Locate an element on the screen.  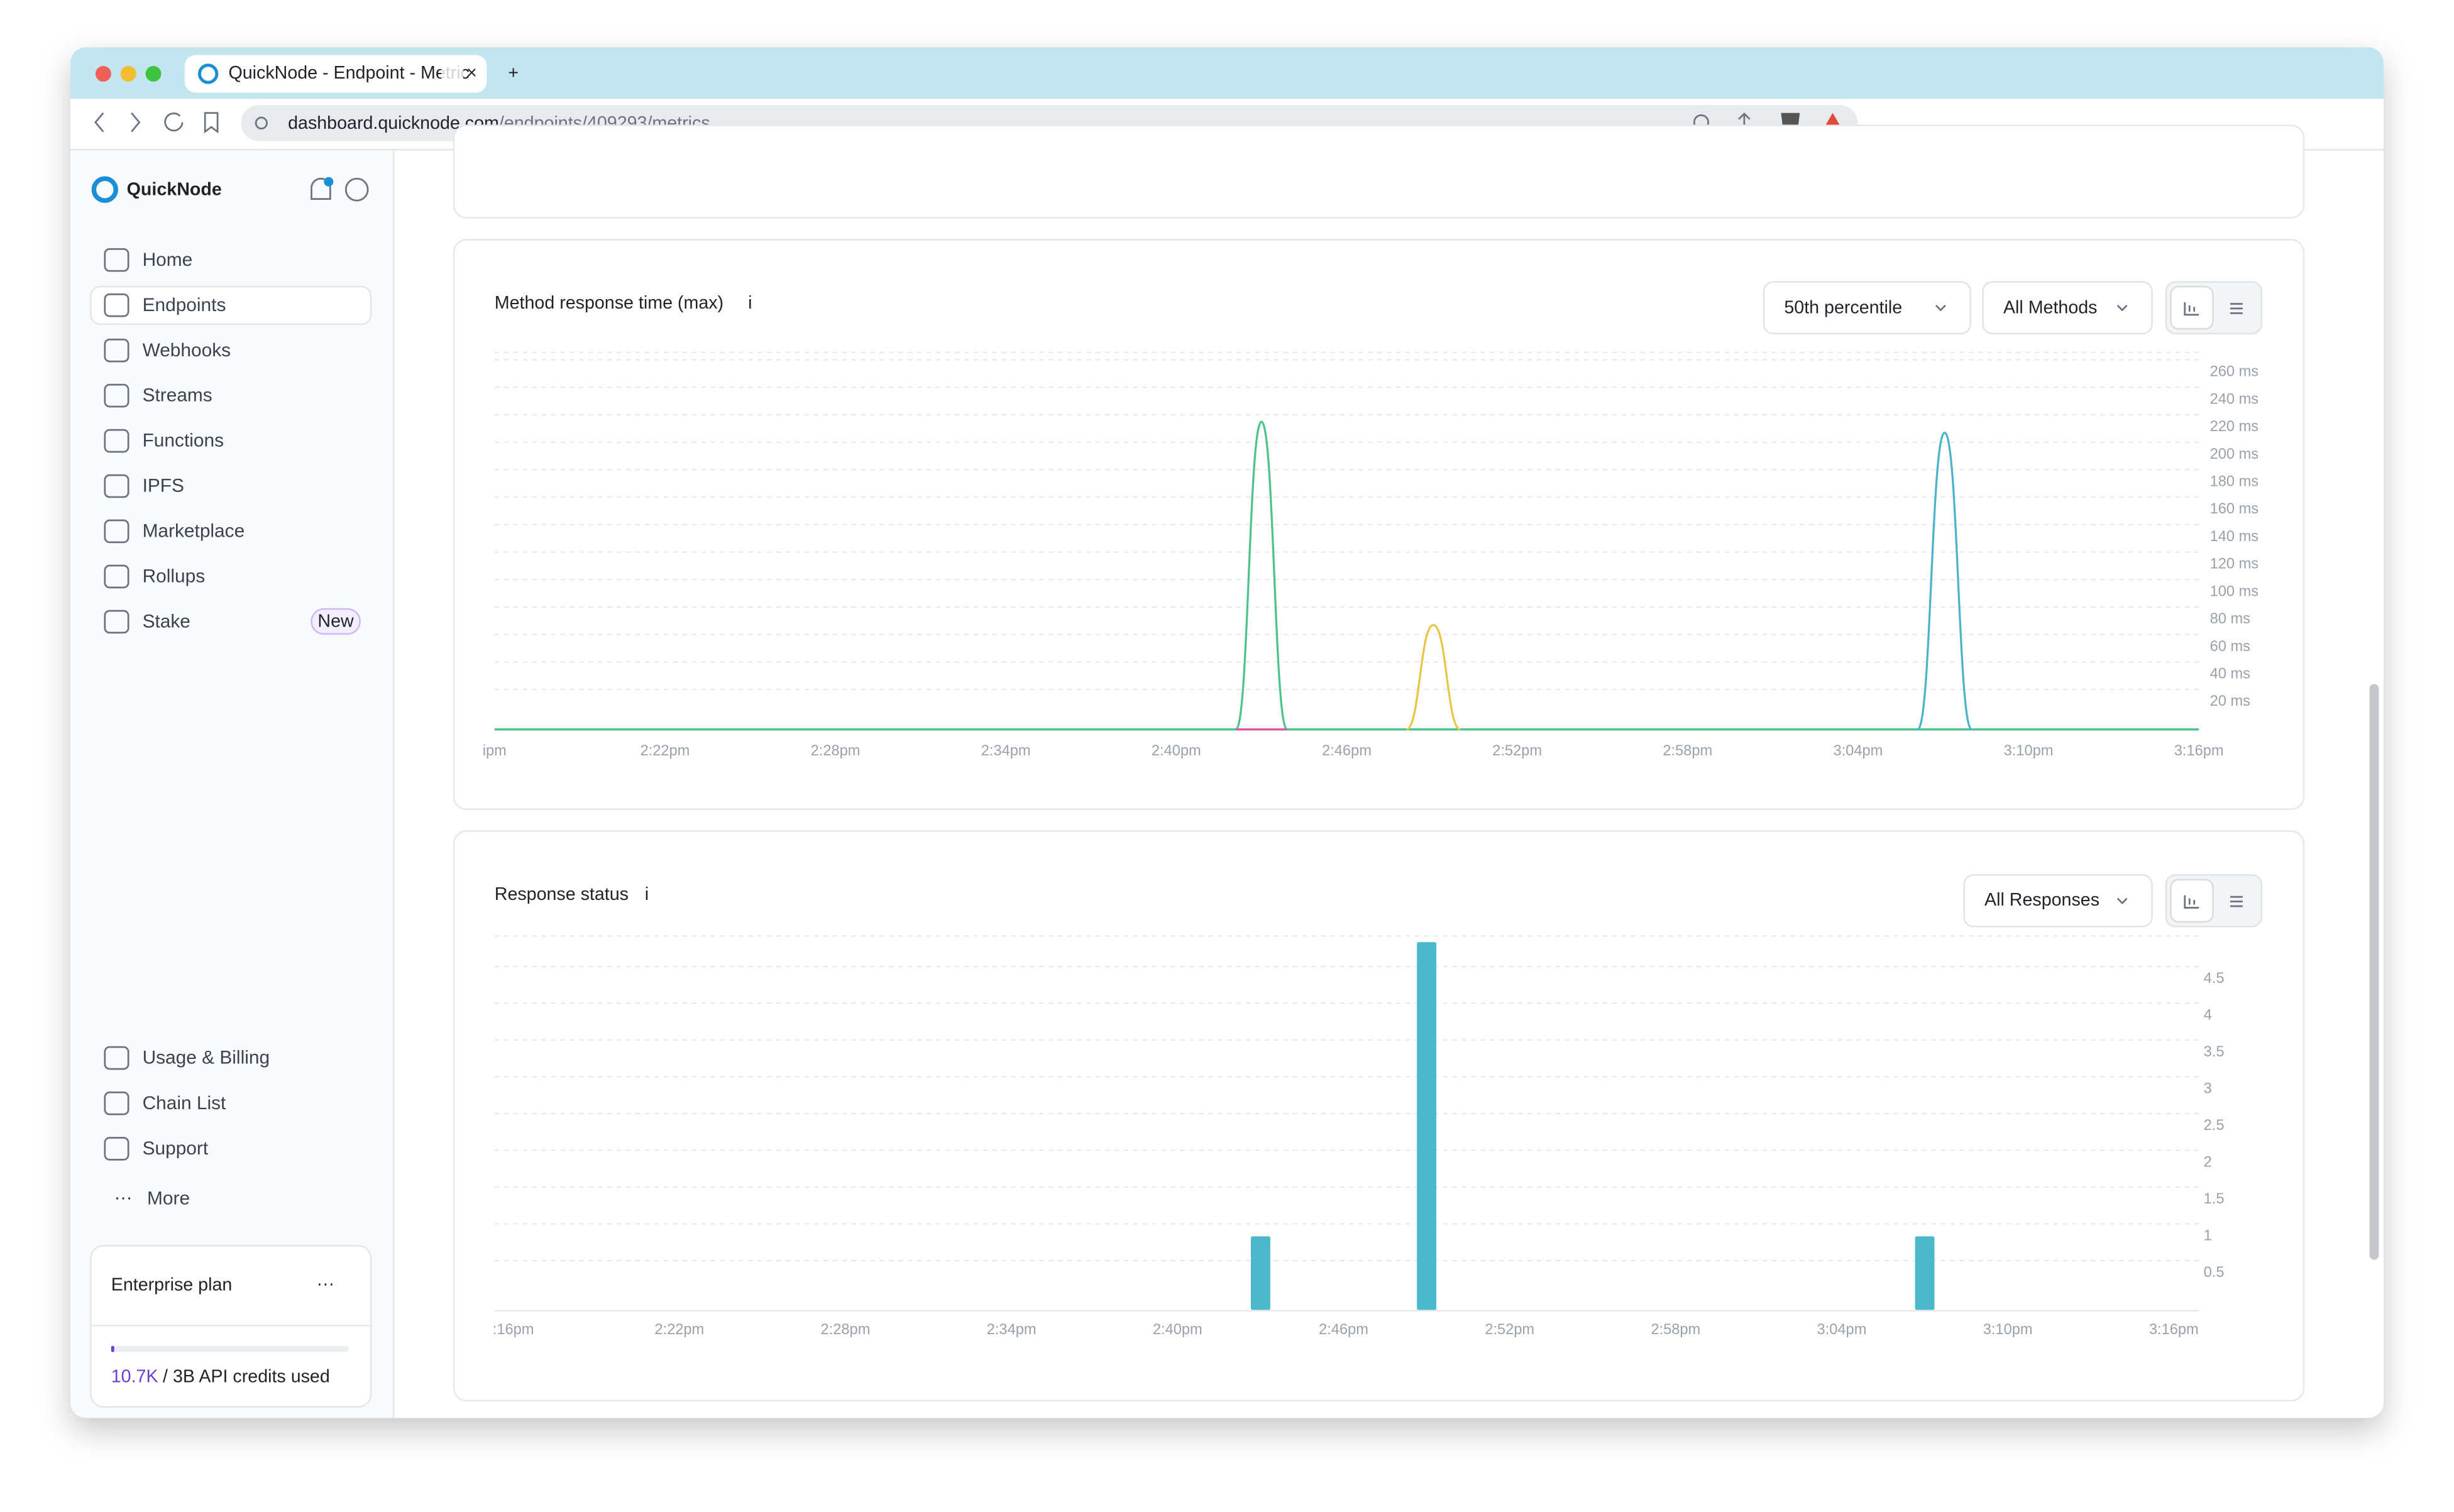
x-tick-label: 2:40pm is located at coordinates (1177, 1330).